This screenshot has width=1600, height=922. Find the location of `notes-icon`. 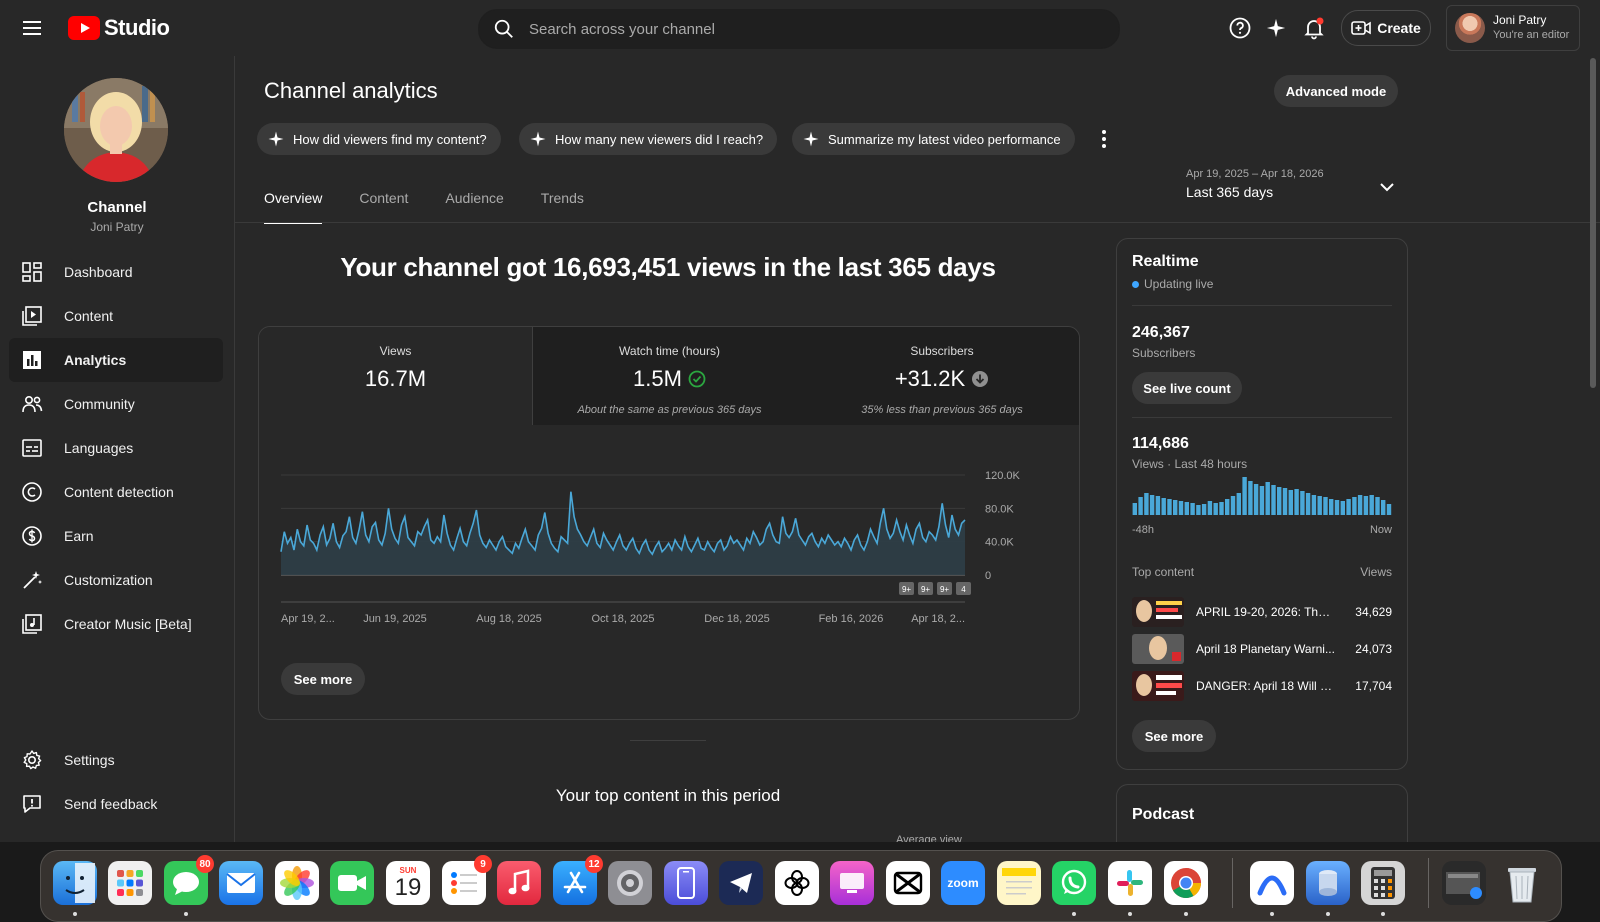

notes-icon is located at coordinates (1019, 883).